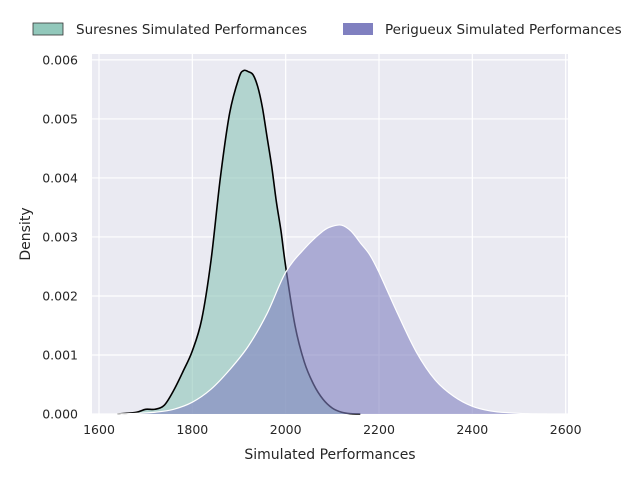  Describe the element at coordinates (503, 30) in the screenshot. I see `legend-label-perigueux: Perigueux Simulated Performances` at that location.